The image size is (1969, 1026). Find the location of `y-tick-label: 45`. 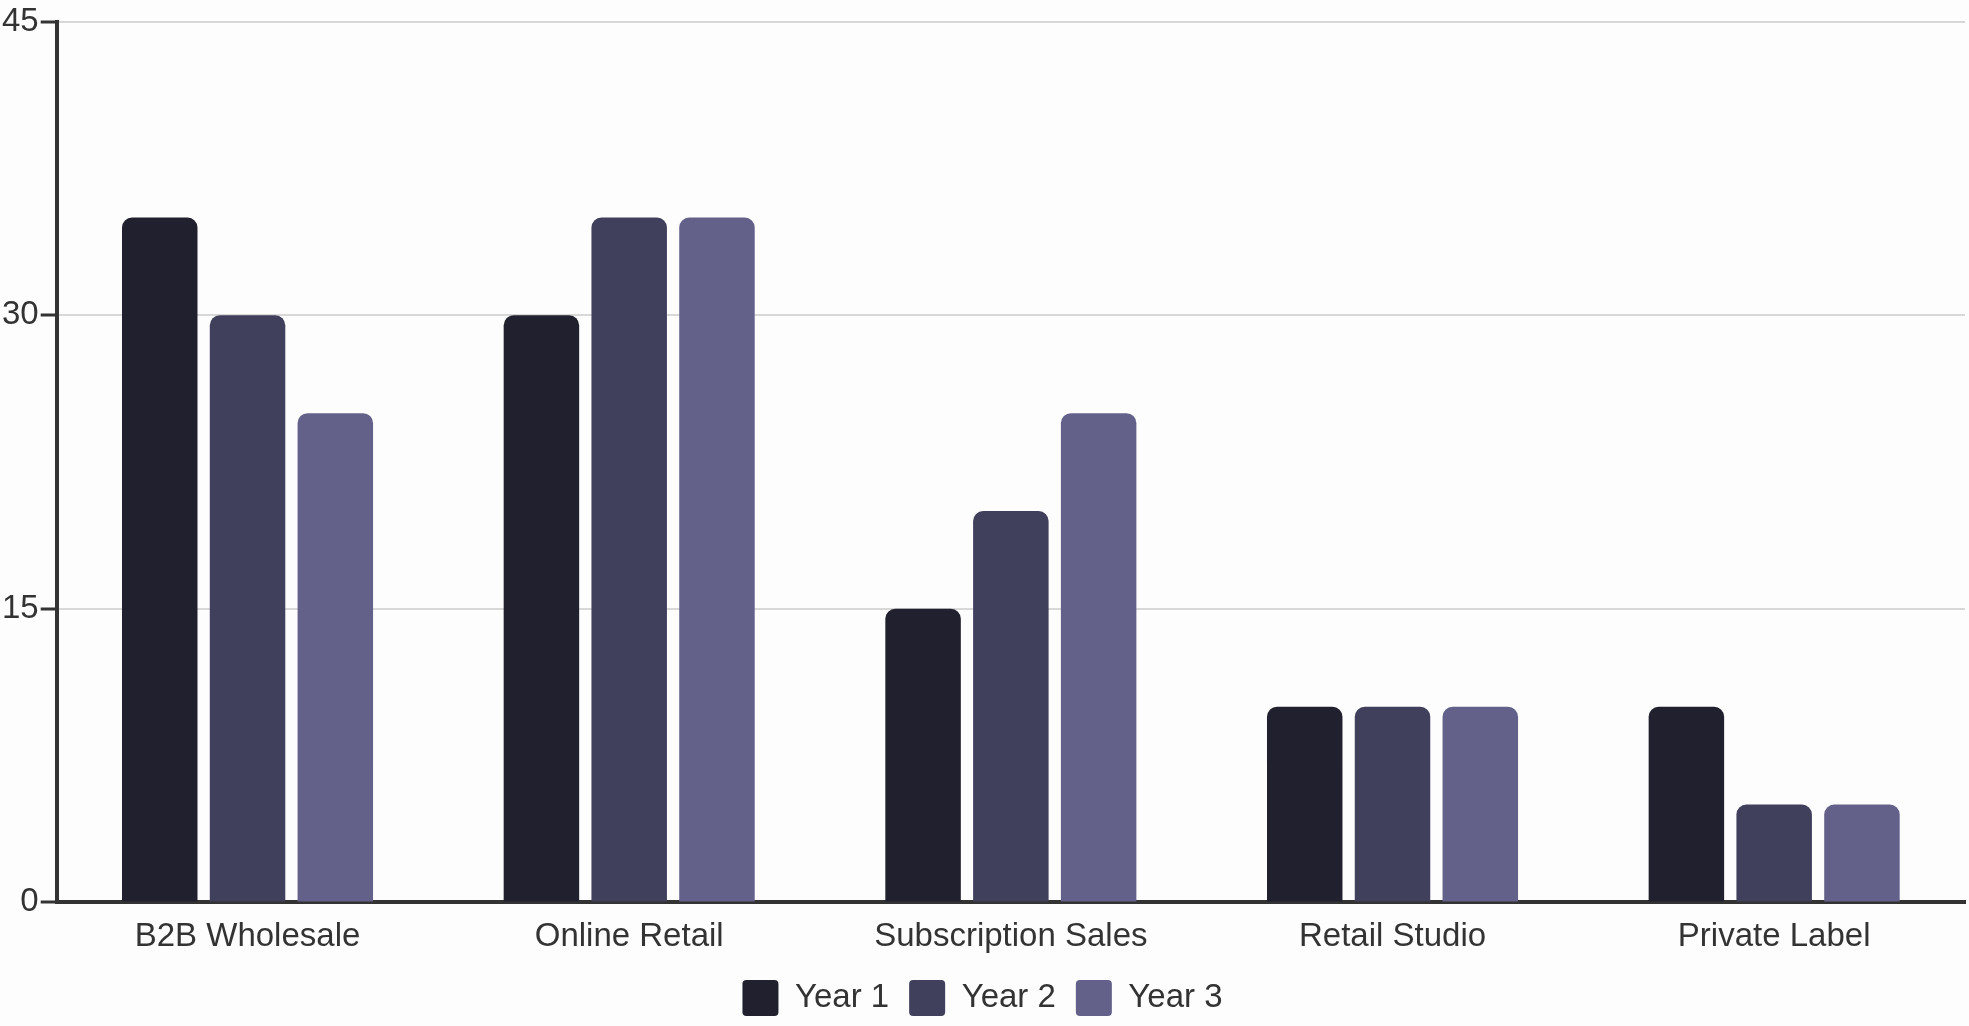

y-tick-label: 45 is located at coordinates (20, 19).